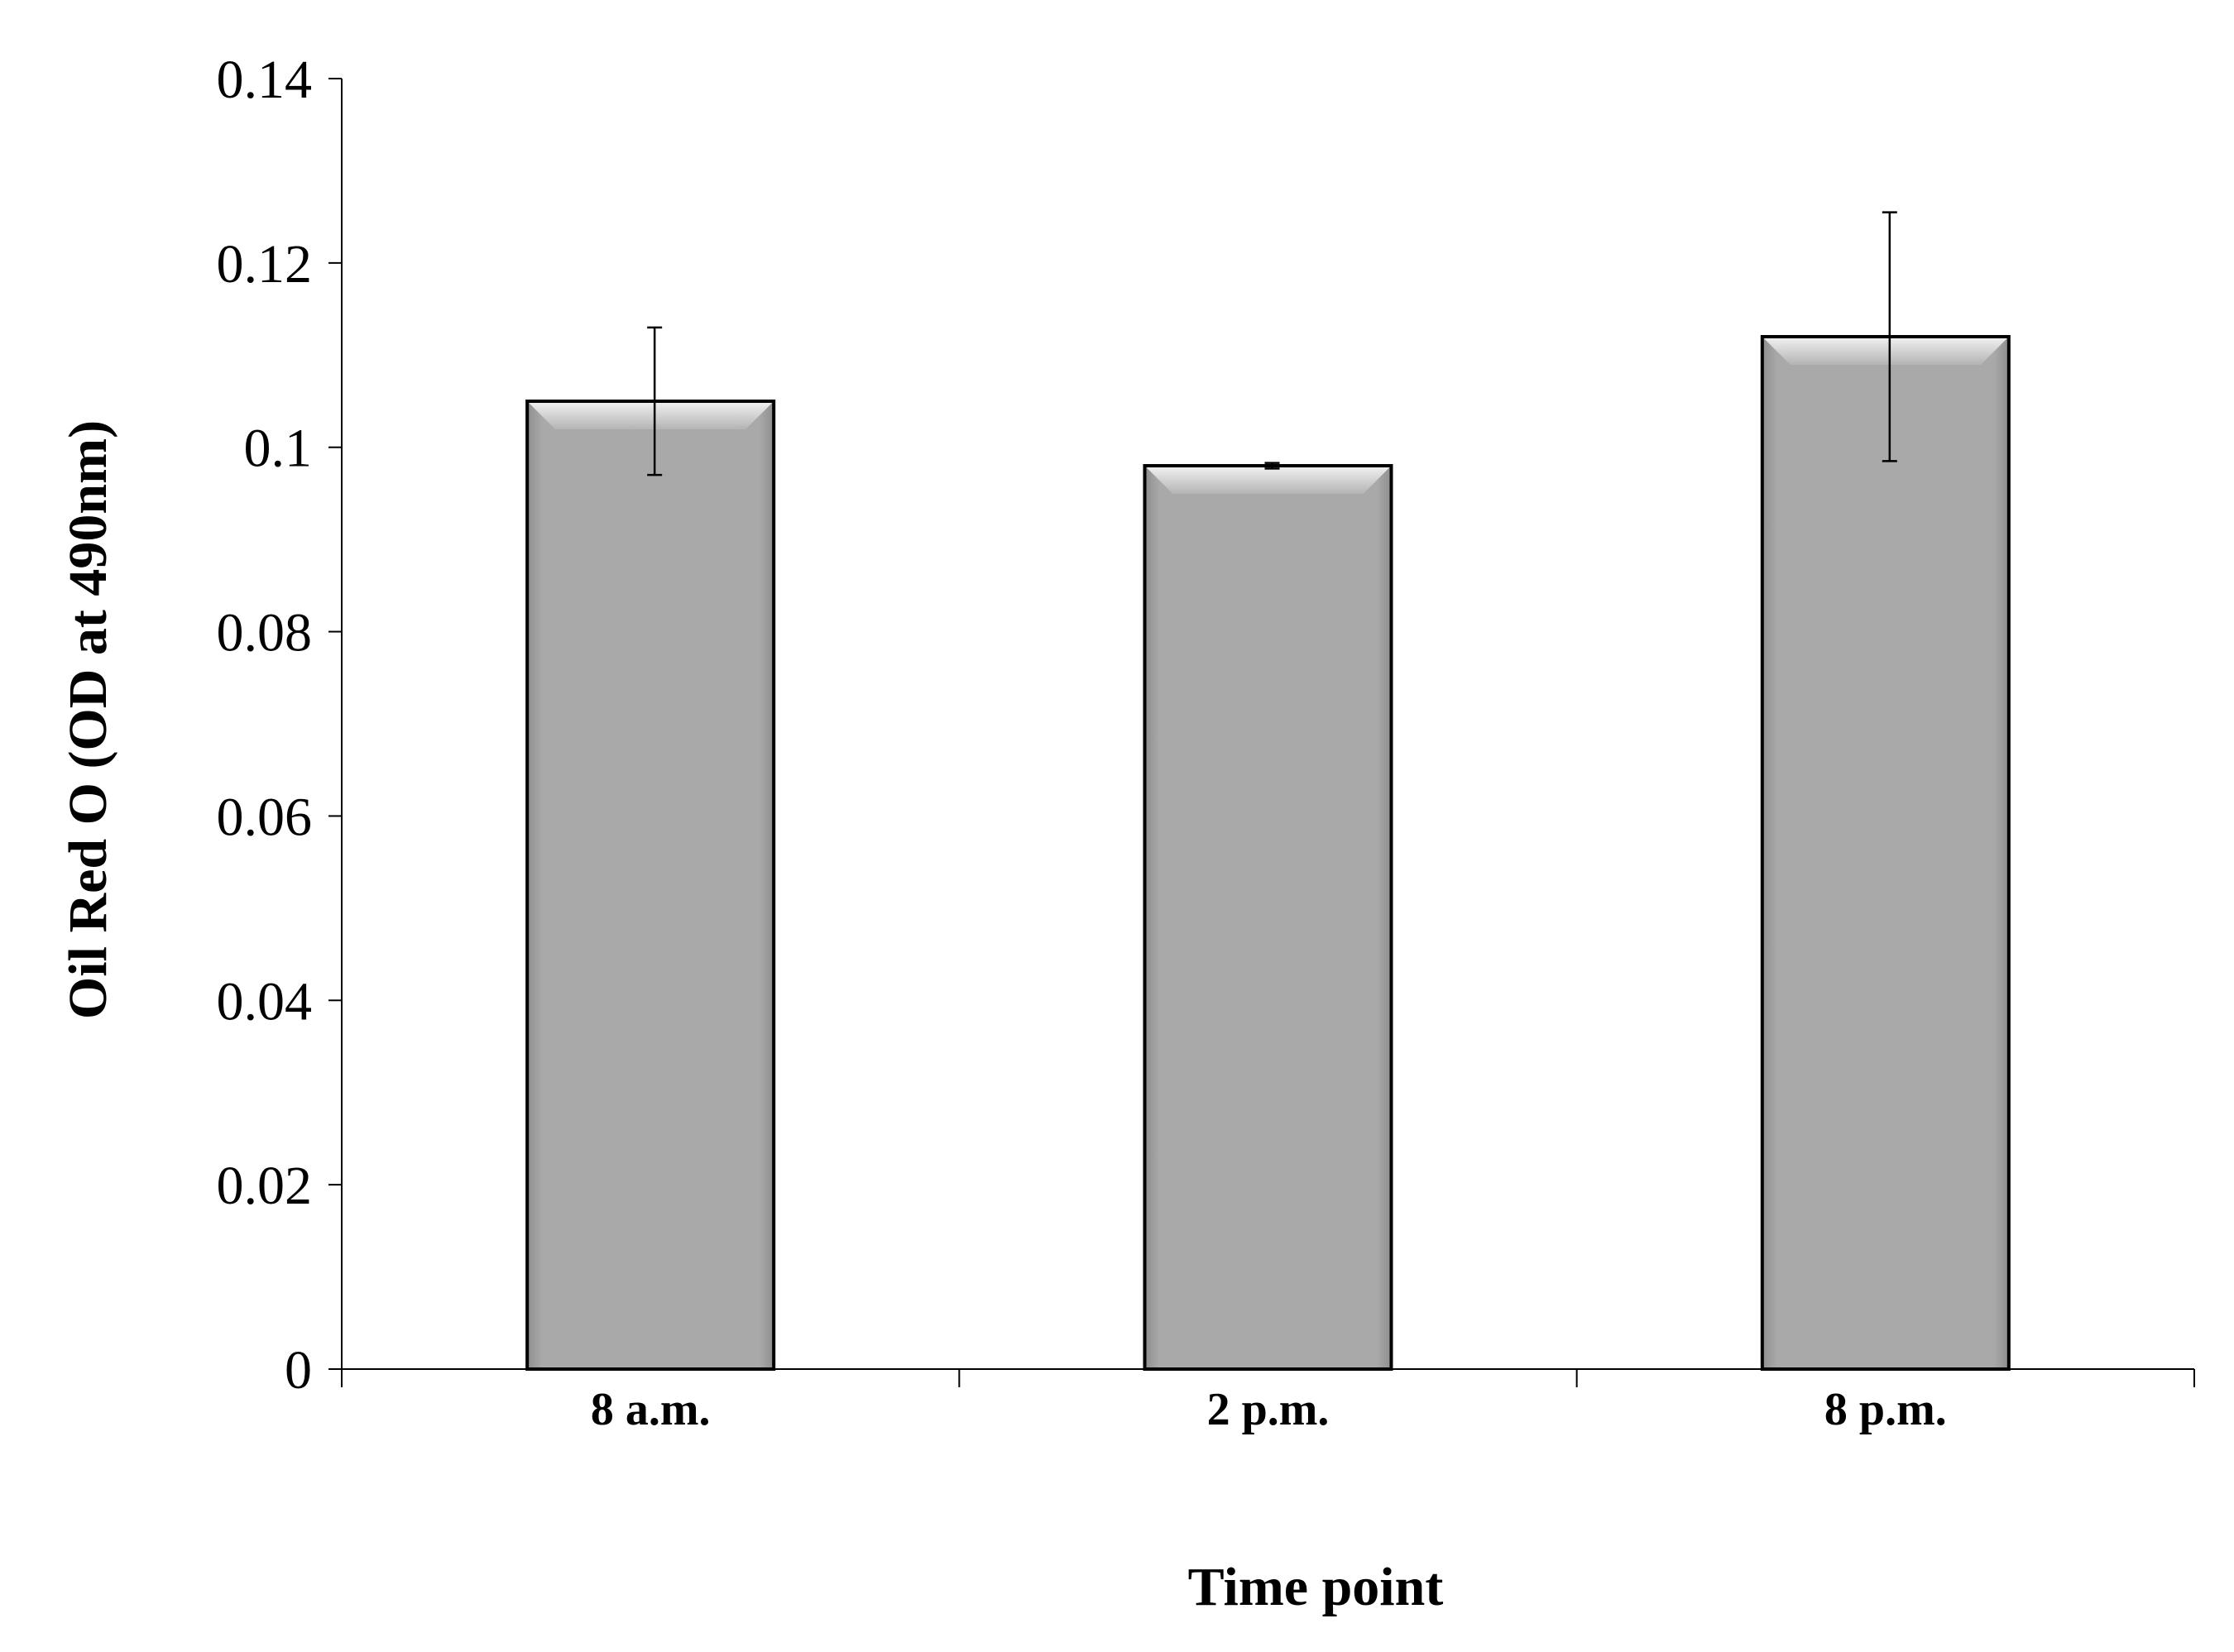  Describe the element at coordinates (278, 449) in the screenshot. I see `y-tick-label: 0.1` at that location.